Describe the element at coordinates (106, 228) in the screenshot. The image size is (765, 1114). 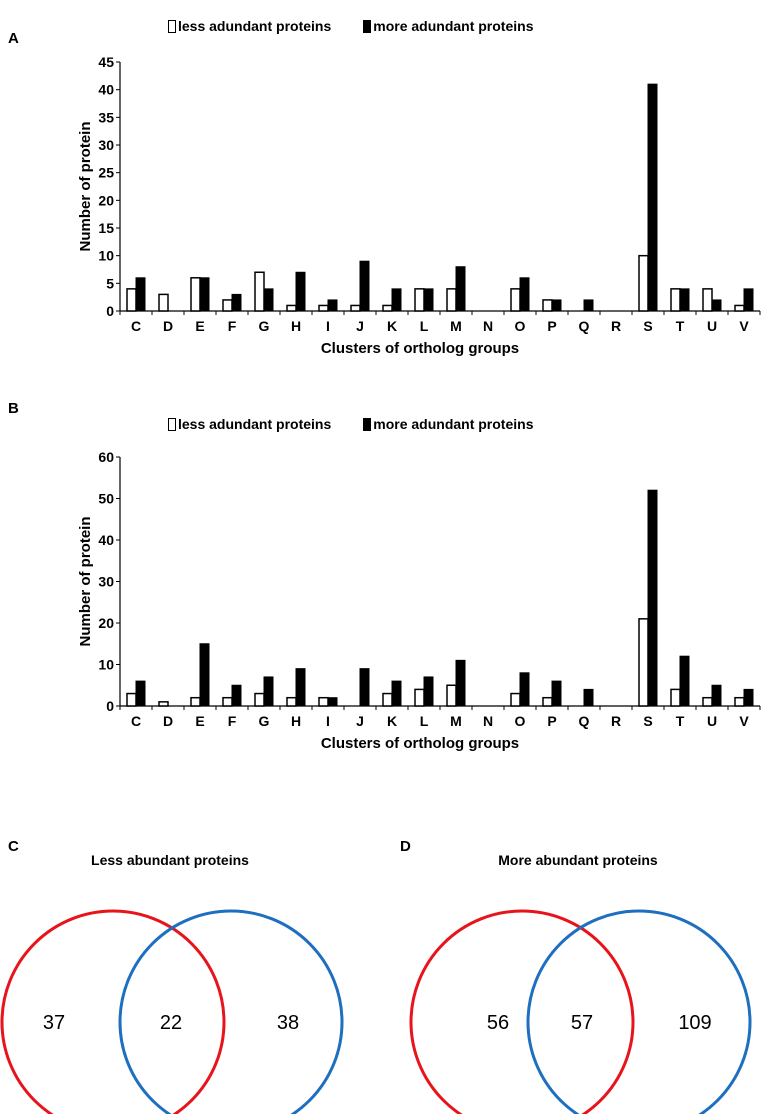
I see `y-tick-label: 15` at that location.